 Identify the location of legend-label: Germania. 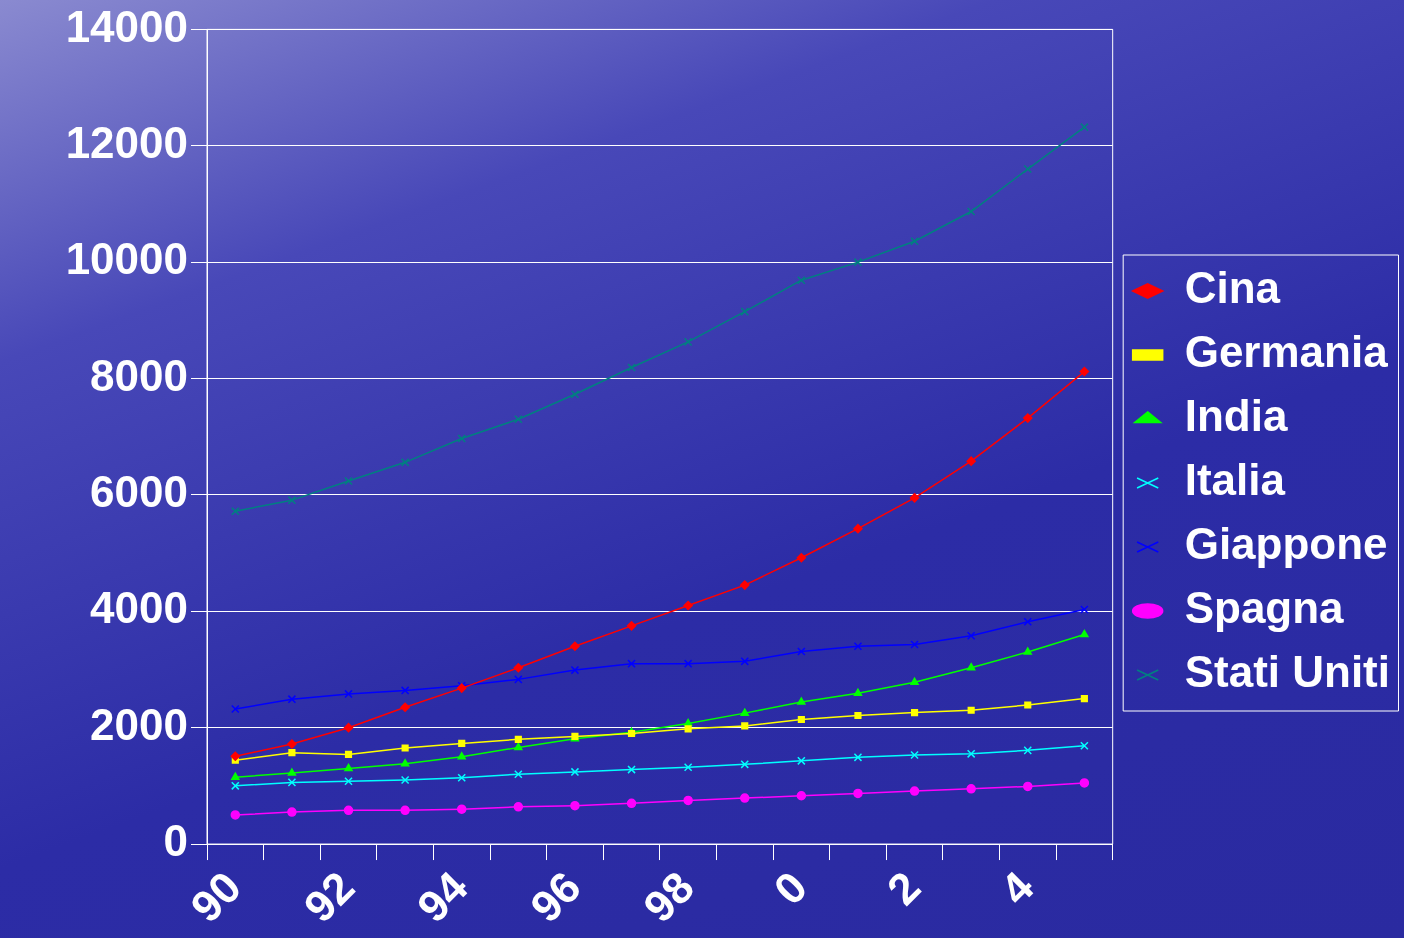
(1286, 352).